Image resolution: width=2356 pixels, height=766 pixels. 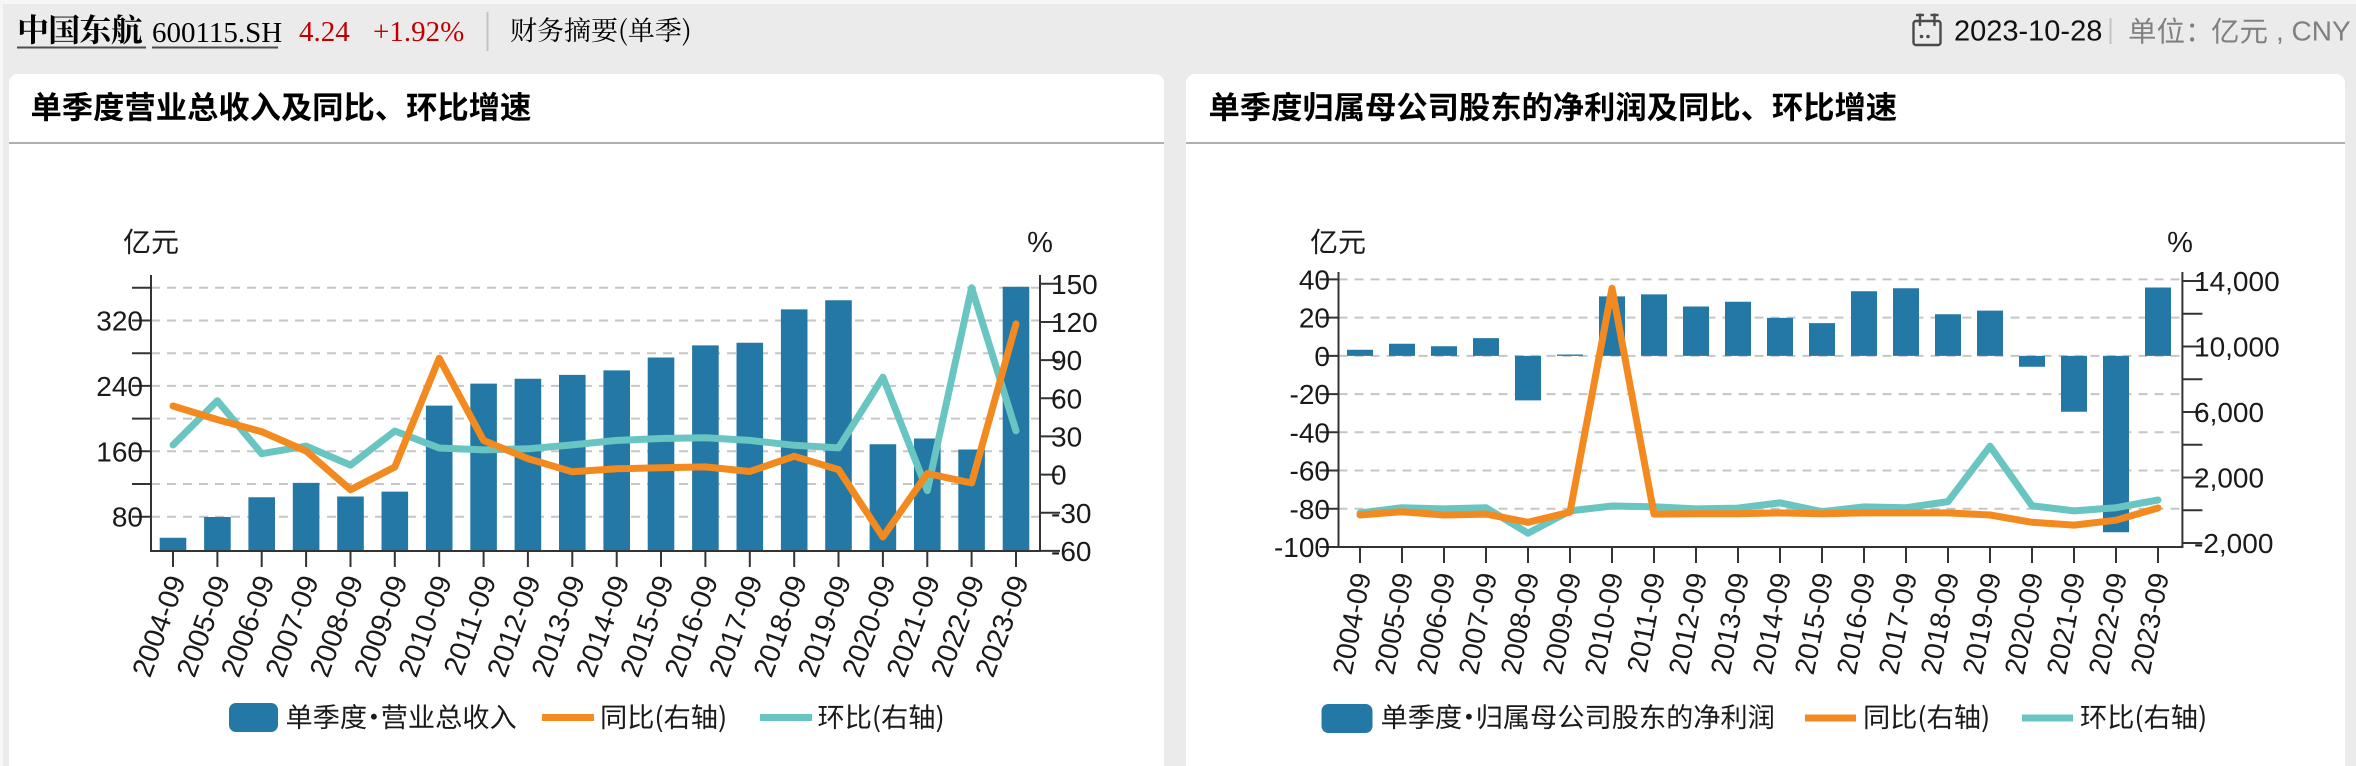 What do you see at coordinates (1066, 360) in the screenshot?
I see `svg-text: 90` at bounding box center [1066, 360].